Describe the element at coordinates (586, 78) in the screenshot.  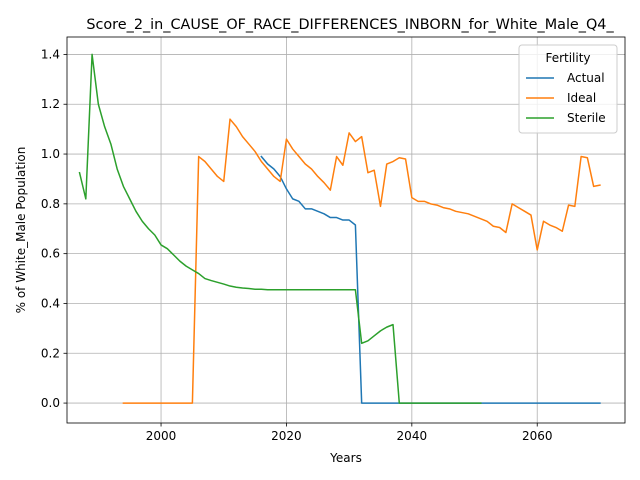
I see `legend-label-actual: Actual` at that location.